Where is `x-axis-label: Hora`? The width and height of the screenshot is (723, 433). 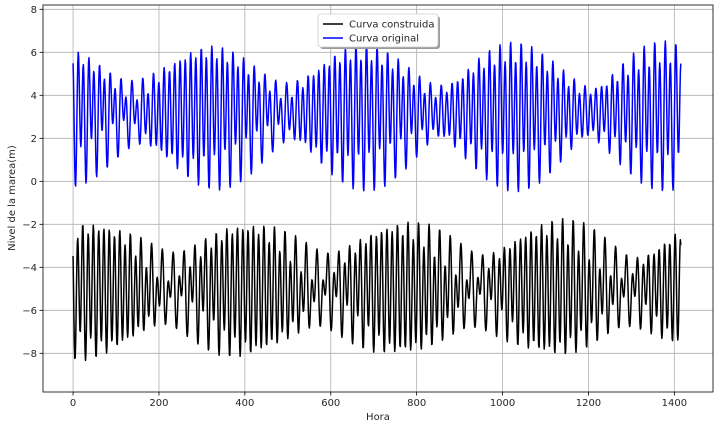 x-axis-label: Hora is located at coordinates (378, 417).